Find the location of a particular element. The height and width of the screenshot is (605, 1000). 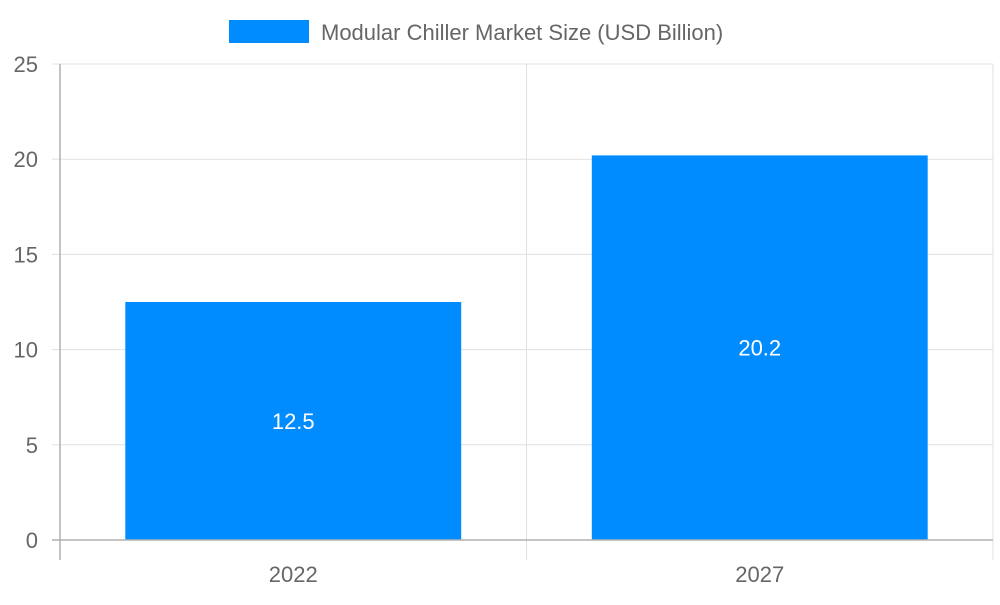

x-tick-label: 2027 is located at coordinates (759, 574).